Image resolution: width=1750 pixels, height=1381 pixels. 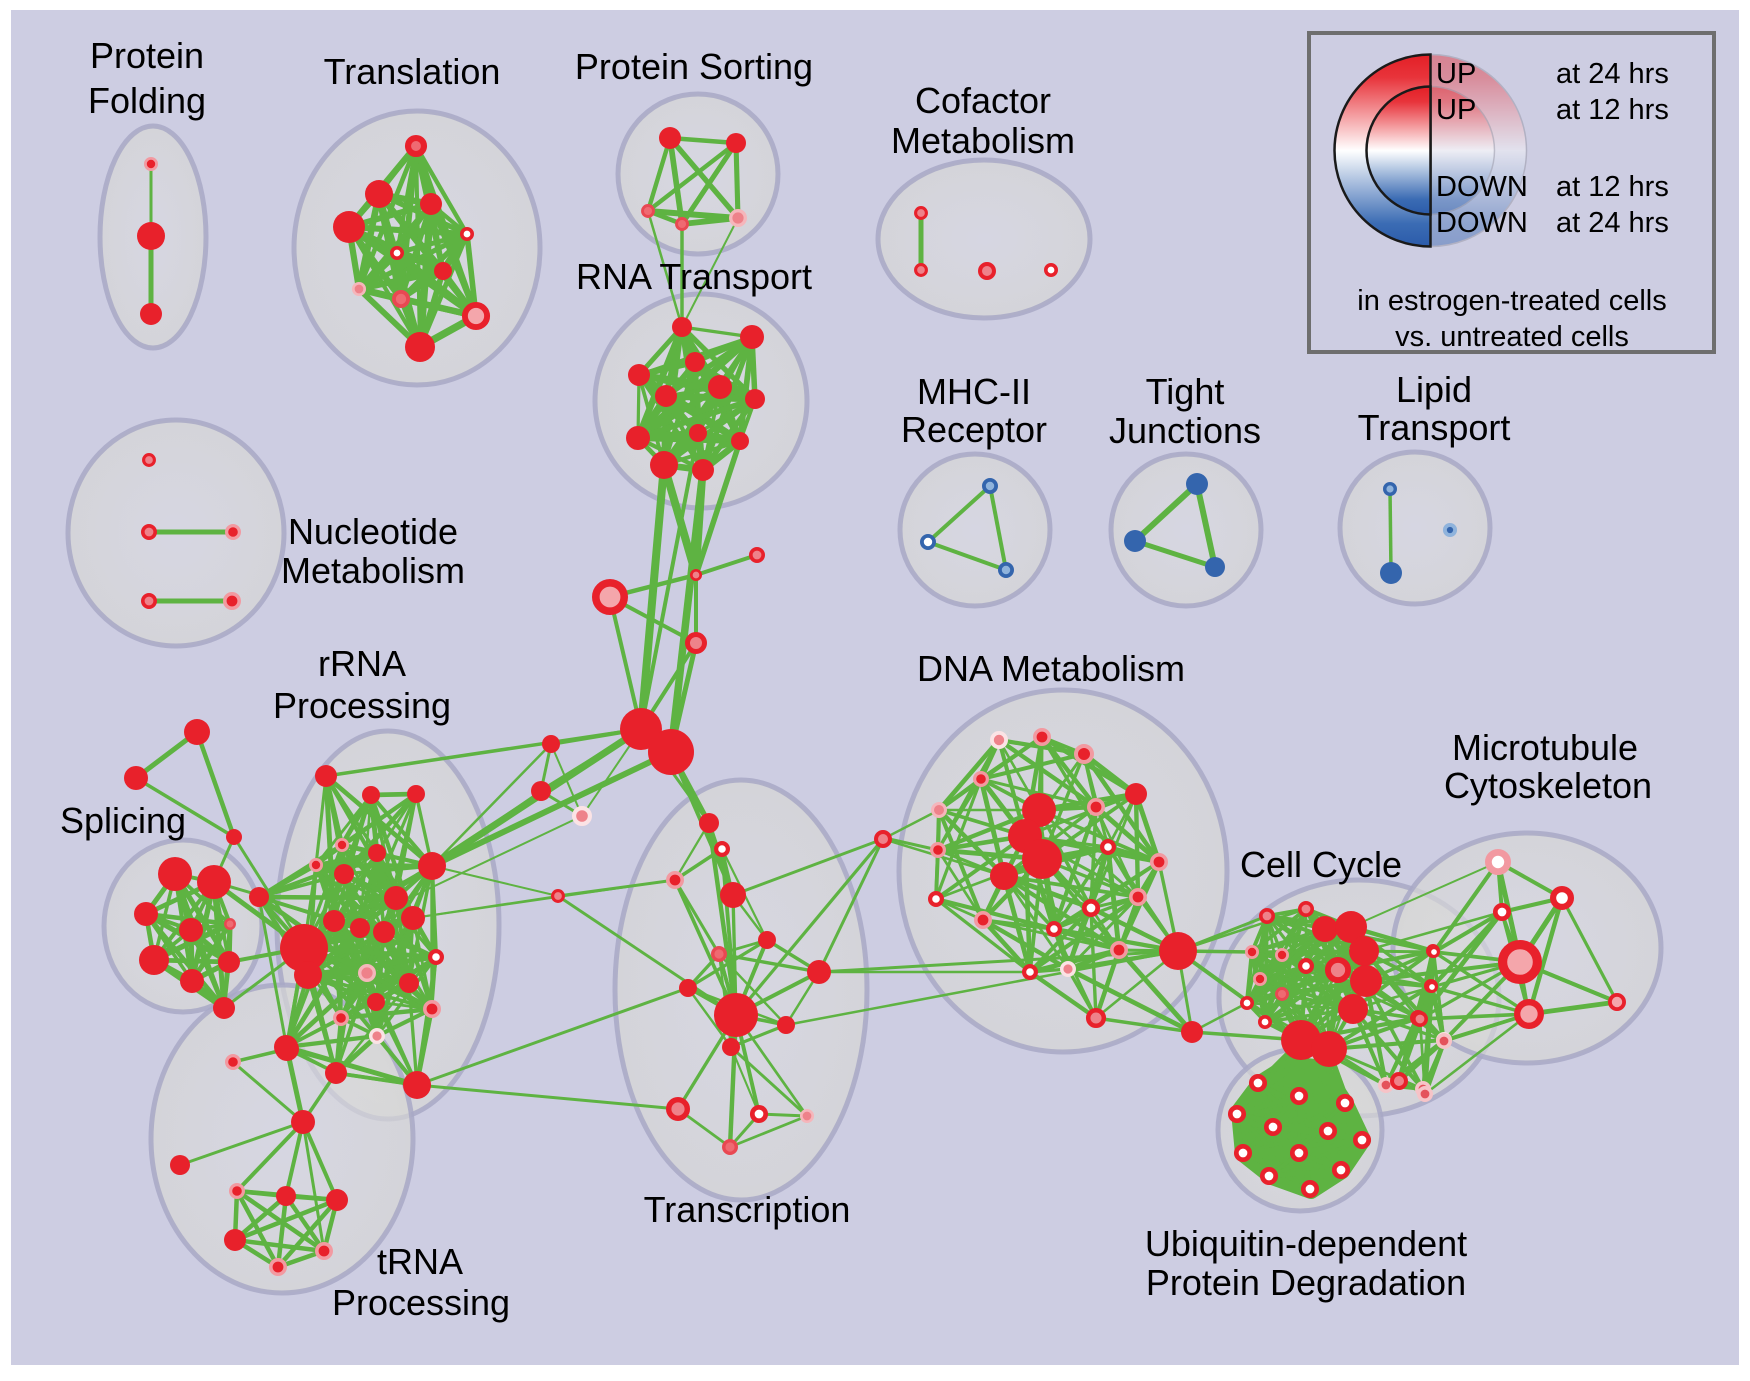 I want to click on svg-text: Ubiquitin-dependent, so click(x=1306, y=1243).